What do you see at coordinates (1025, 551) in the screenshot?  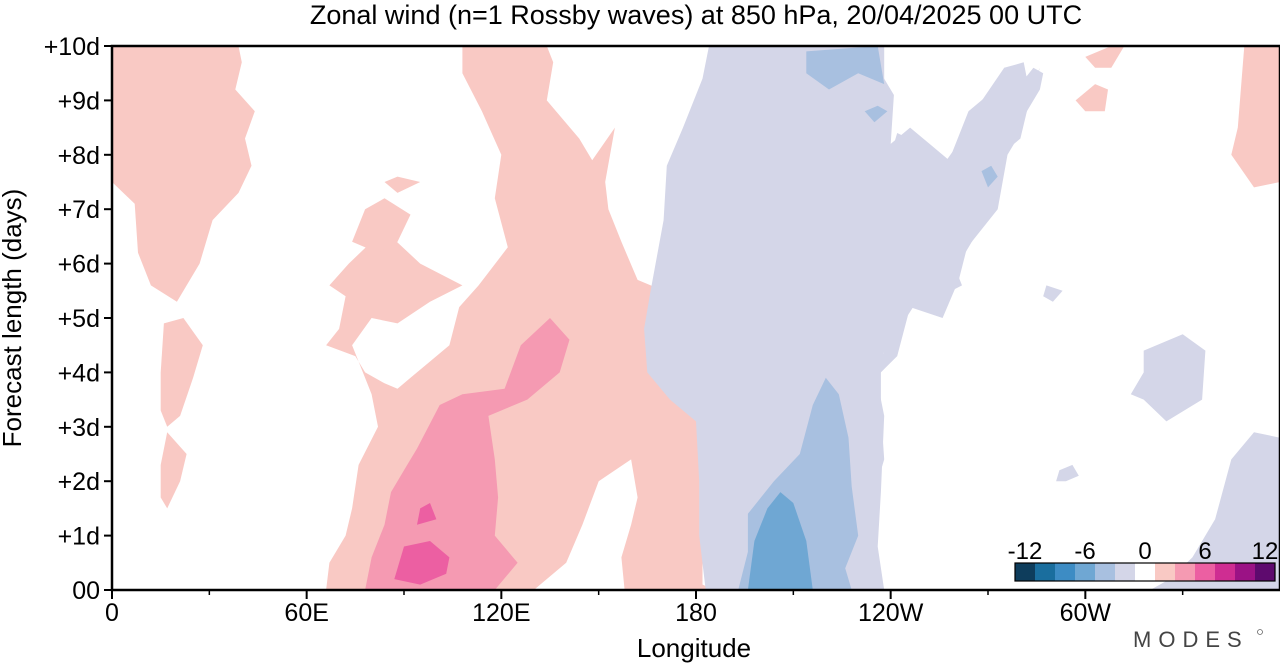 I see `colorbar-tick-label: -12` at bounding box center [1025, 551].